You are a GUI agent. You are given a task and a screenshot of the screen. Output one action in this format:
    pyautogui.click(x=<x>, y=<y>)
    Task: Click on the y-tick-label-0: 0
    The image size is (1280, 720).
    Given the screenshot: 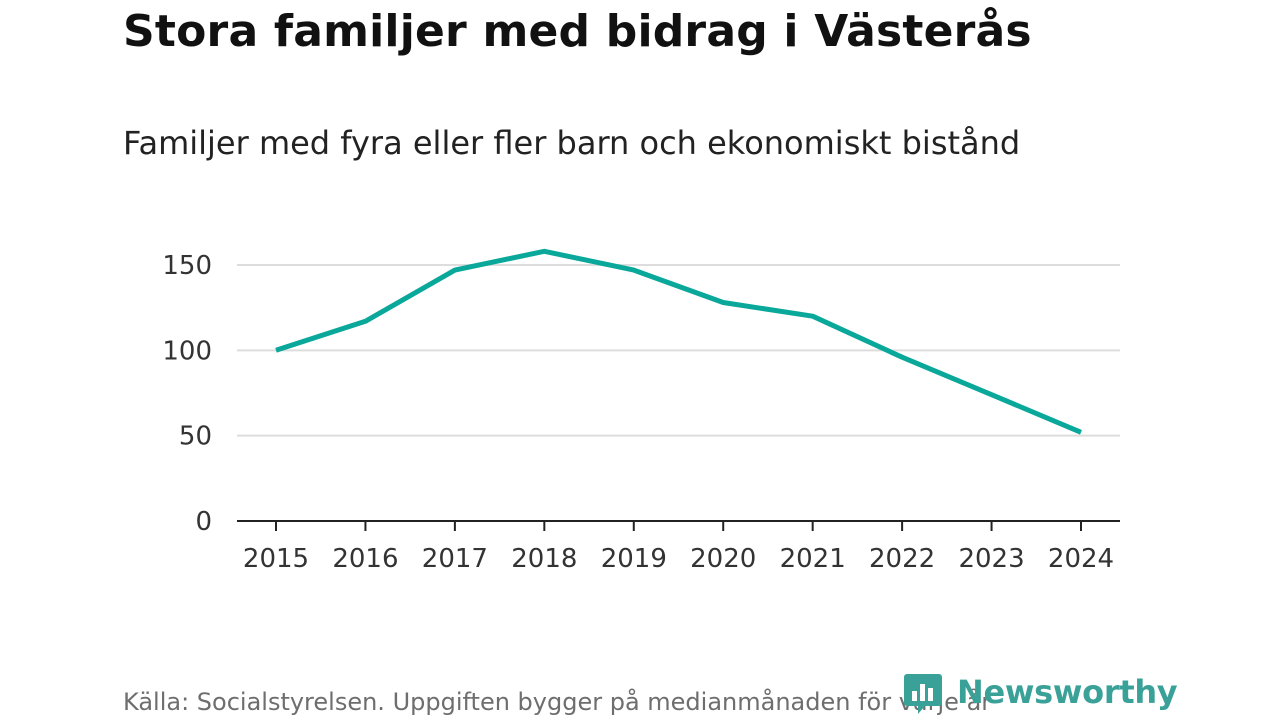 What is the action you would take?
    pyautogui.click(x=203, y=522)
    